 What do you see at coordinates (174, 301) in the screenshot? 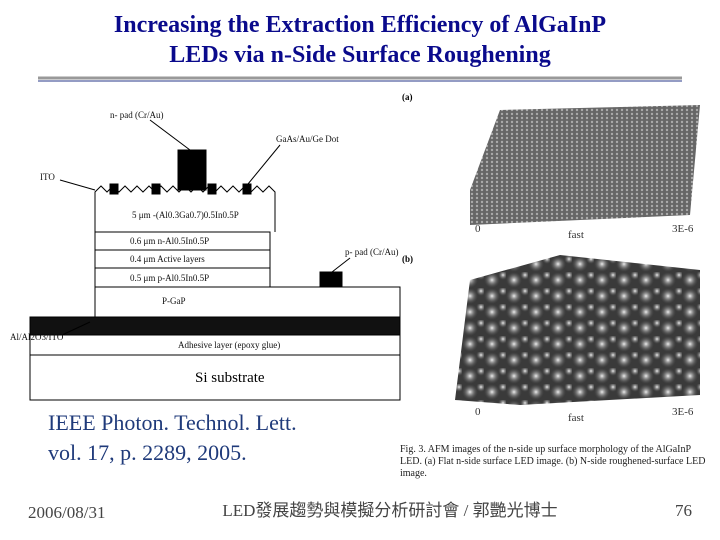
I see `layer-label: P-GaP` at bounding box center [174, 301].